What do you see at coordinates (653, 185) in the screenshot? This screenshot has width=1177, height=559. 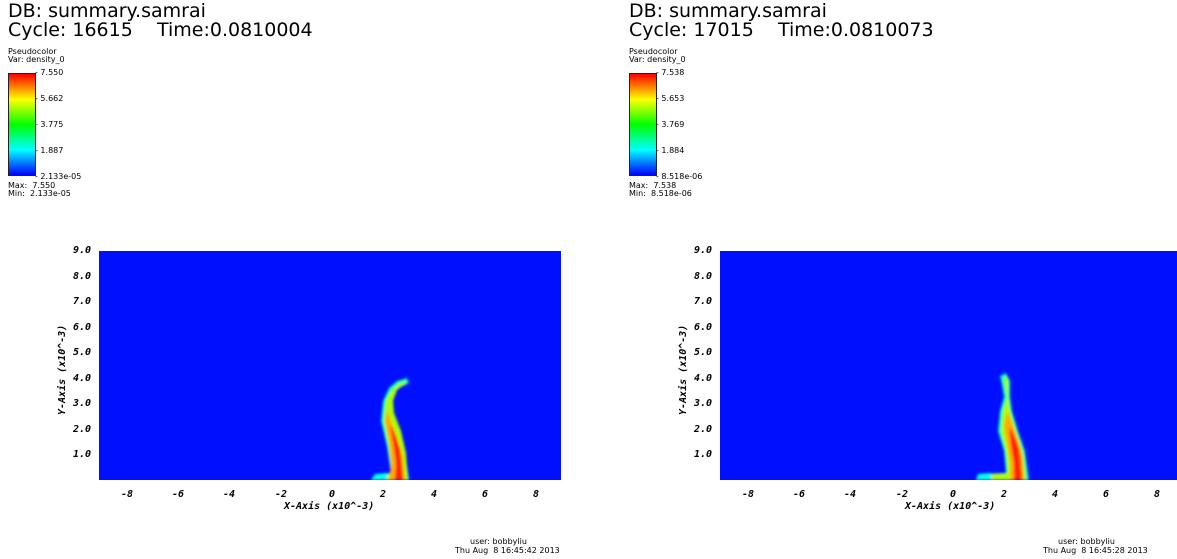 I see `max-value: Max: 7.538` at bounding box center [653, 185].